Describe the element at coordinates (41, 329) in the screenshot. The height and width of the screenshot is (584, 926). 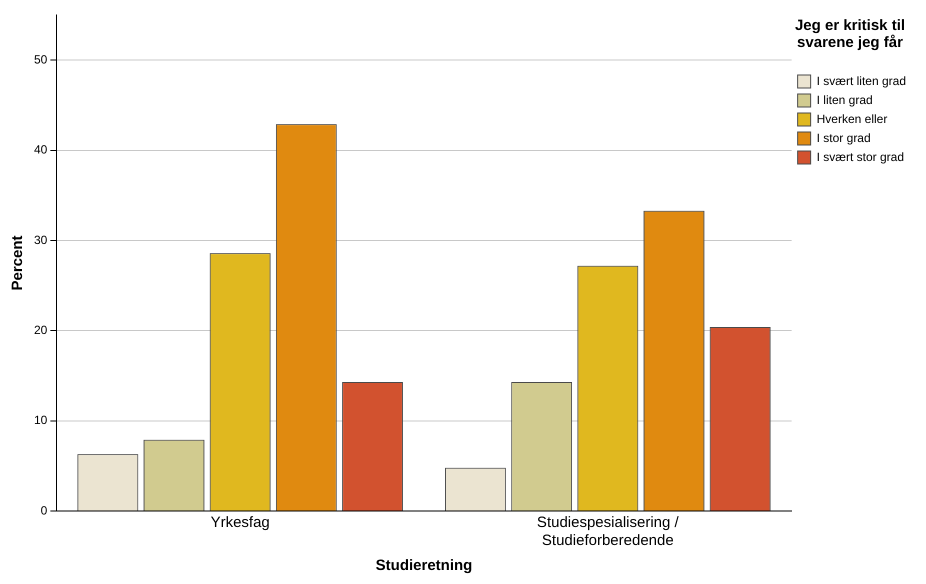
I see `y-tick-label: 20` at that location.